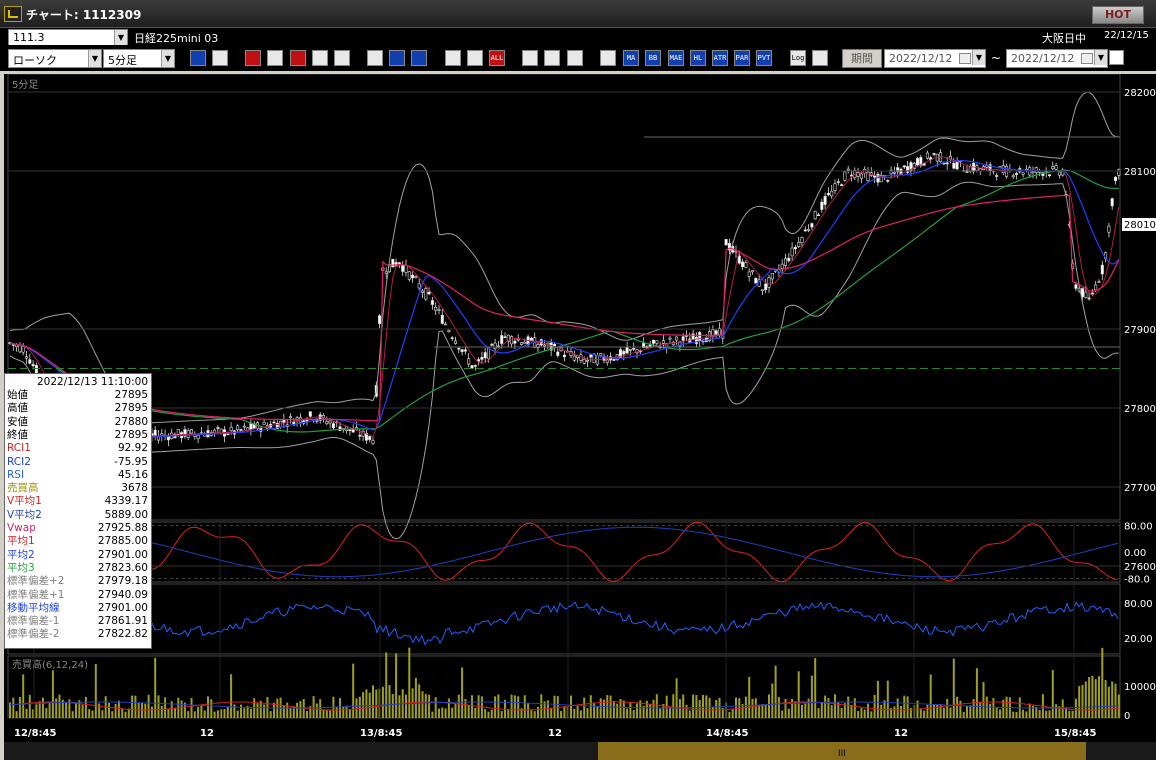  I want to click on info-value: 27822.82, so click(122, 634).